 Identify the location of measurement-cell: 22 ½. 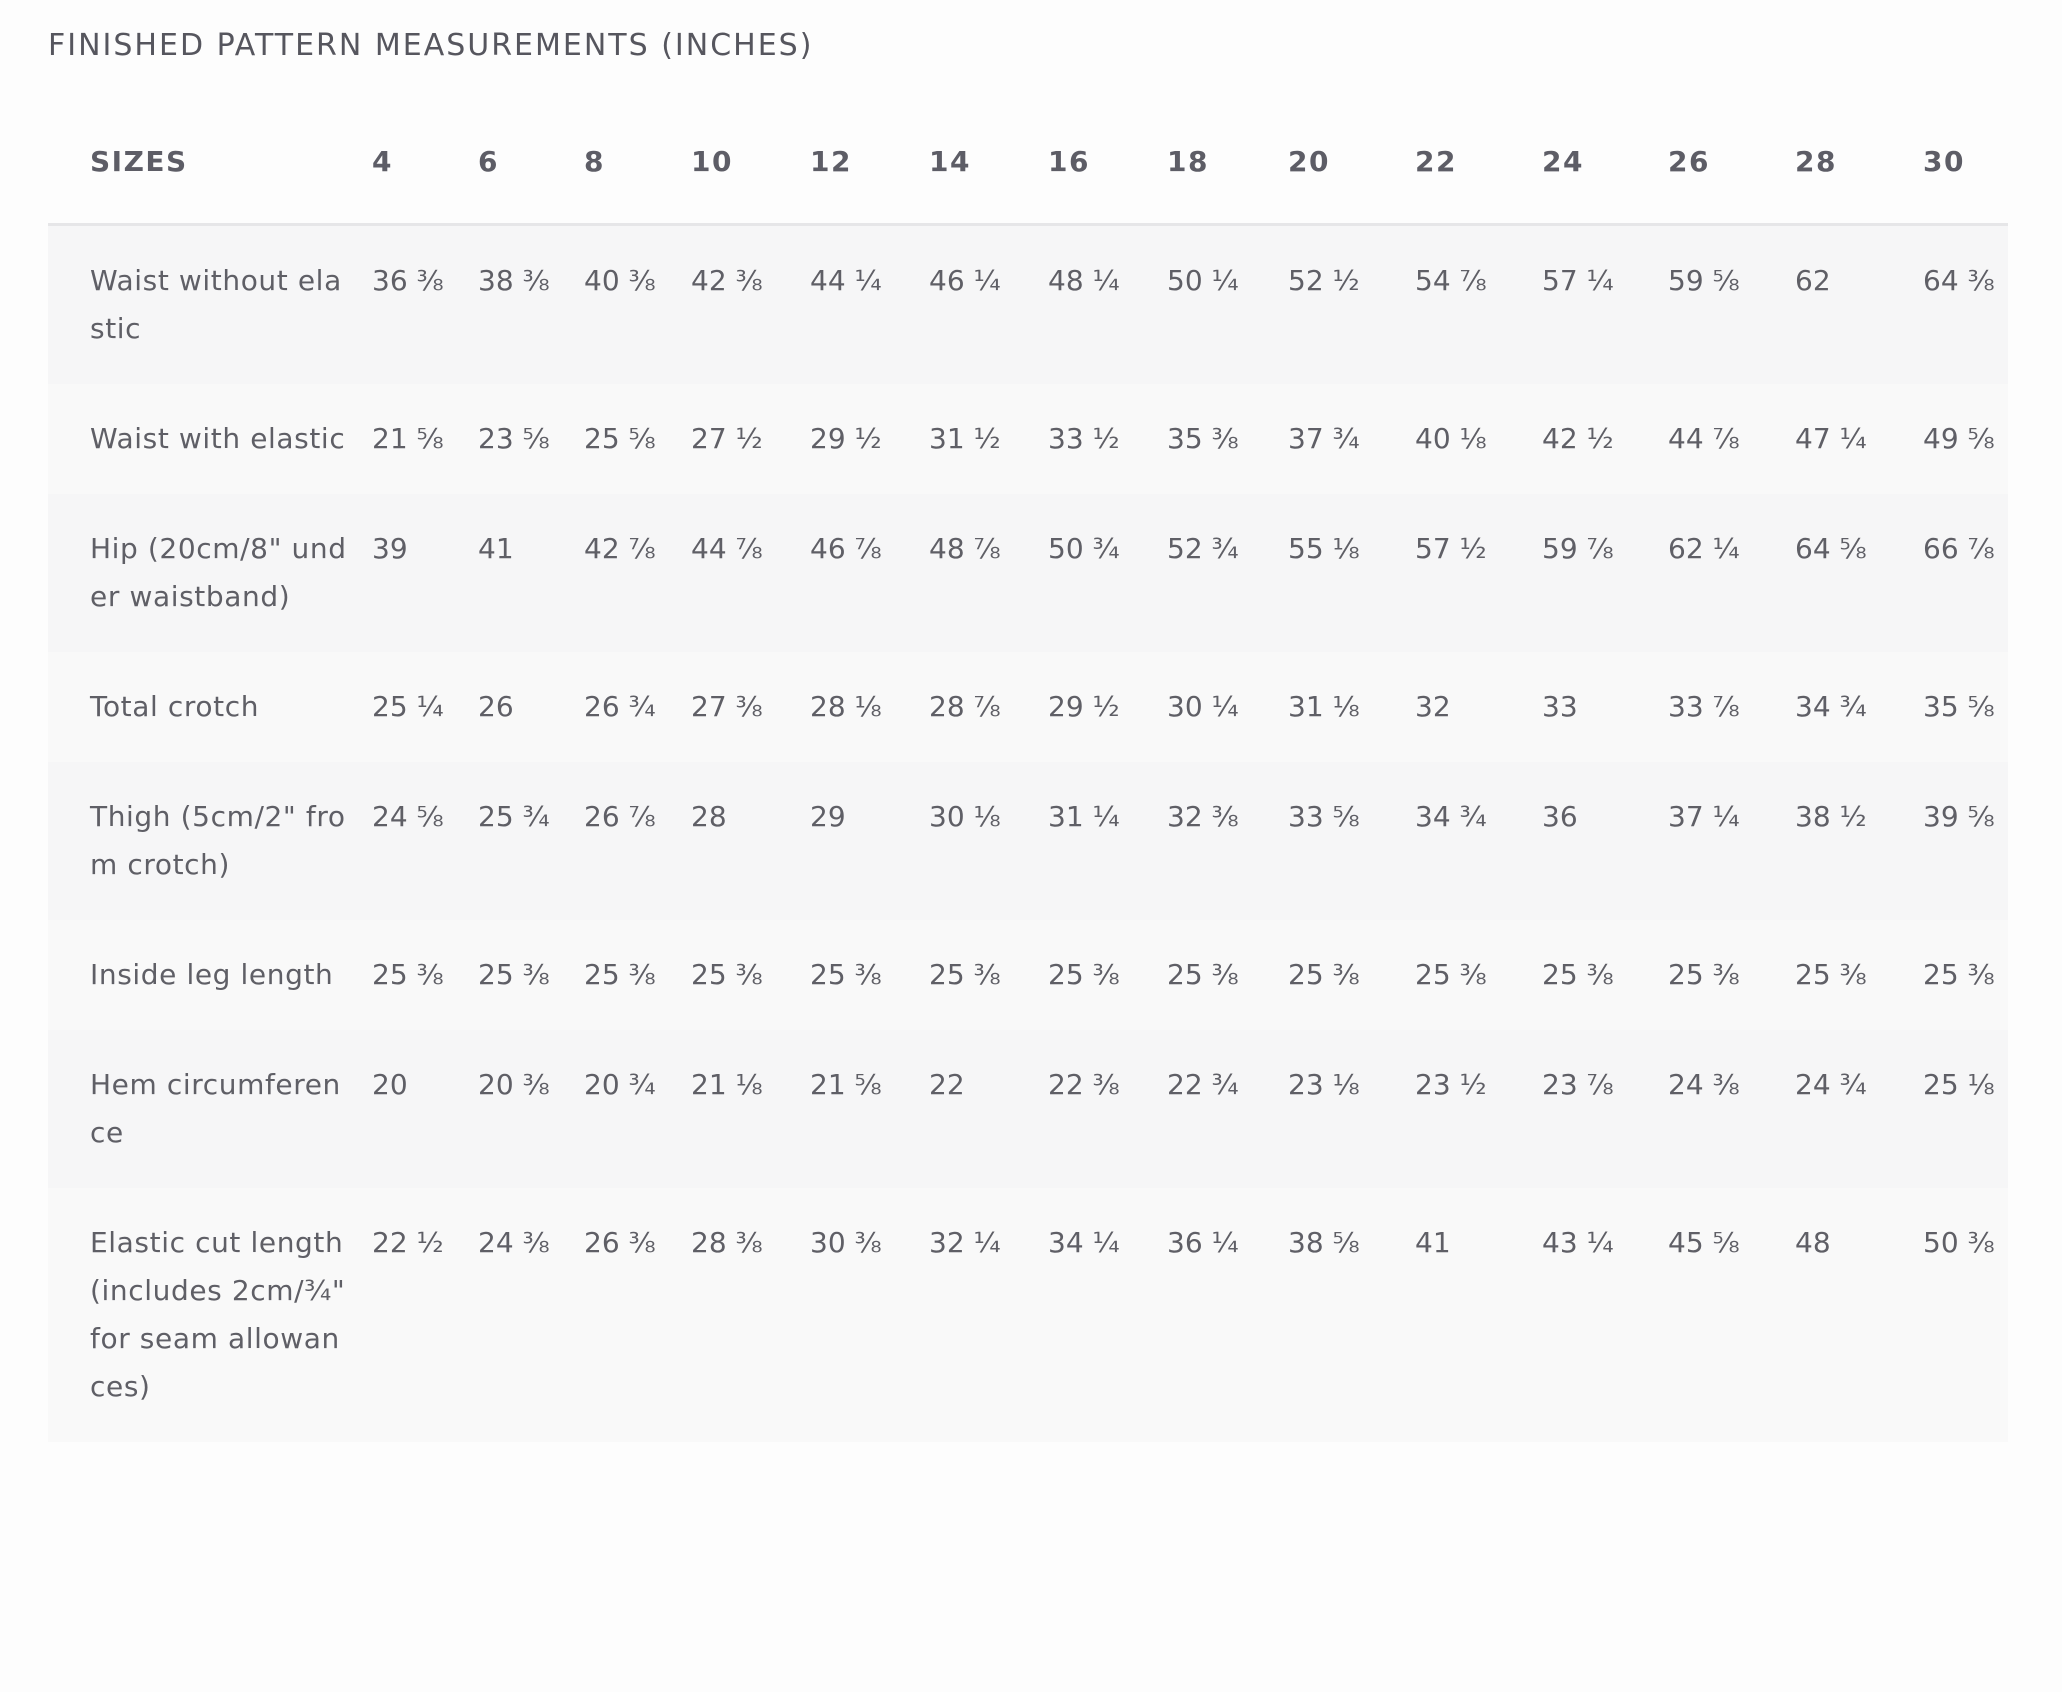
(425, 1315).